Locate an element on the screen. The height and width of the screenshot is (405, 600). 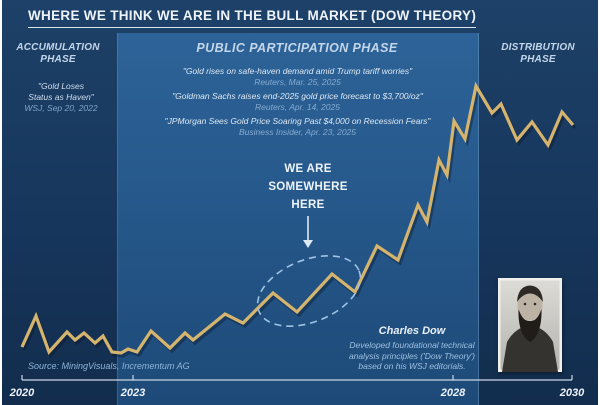
frame-edge-right is located at coordinates (599, 202).